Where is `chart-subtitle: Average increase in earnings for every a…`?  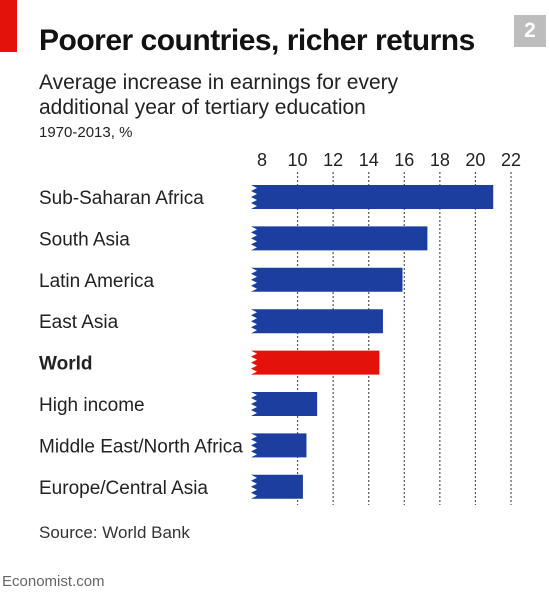 chart-subtitle: Average increase in earnings for every a… is located at coordinates (219, 95).